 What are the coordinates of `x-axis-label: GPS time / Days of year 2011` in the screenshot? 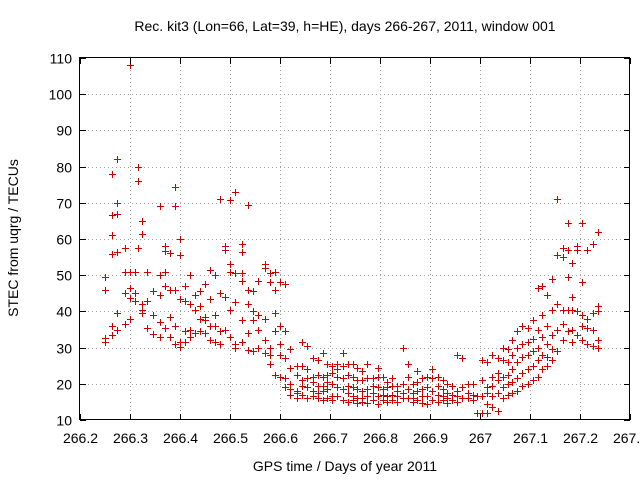 It's located at (345, 466).